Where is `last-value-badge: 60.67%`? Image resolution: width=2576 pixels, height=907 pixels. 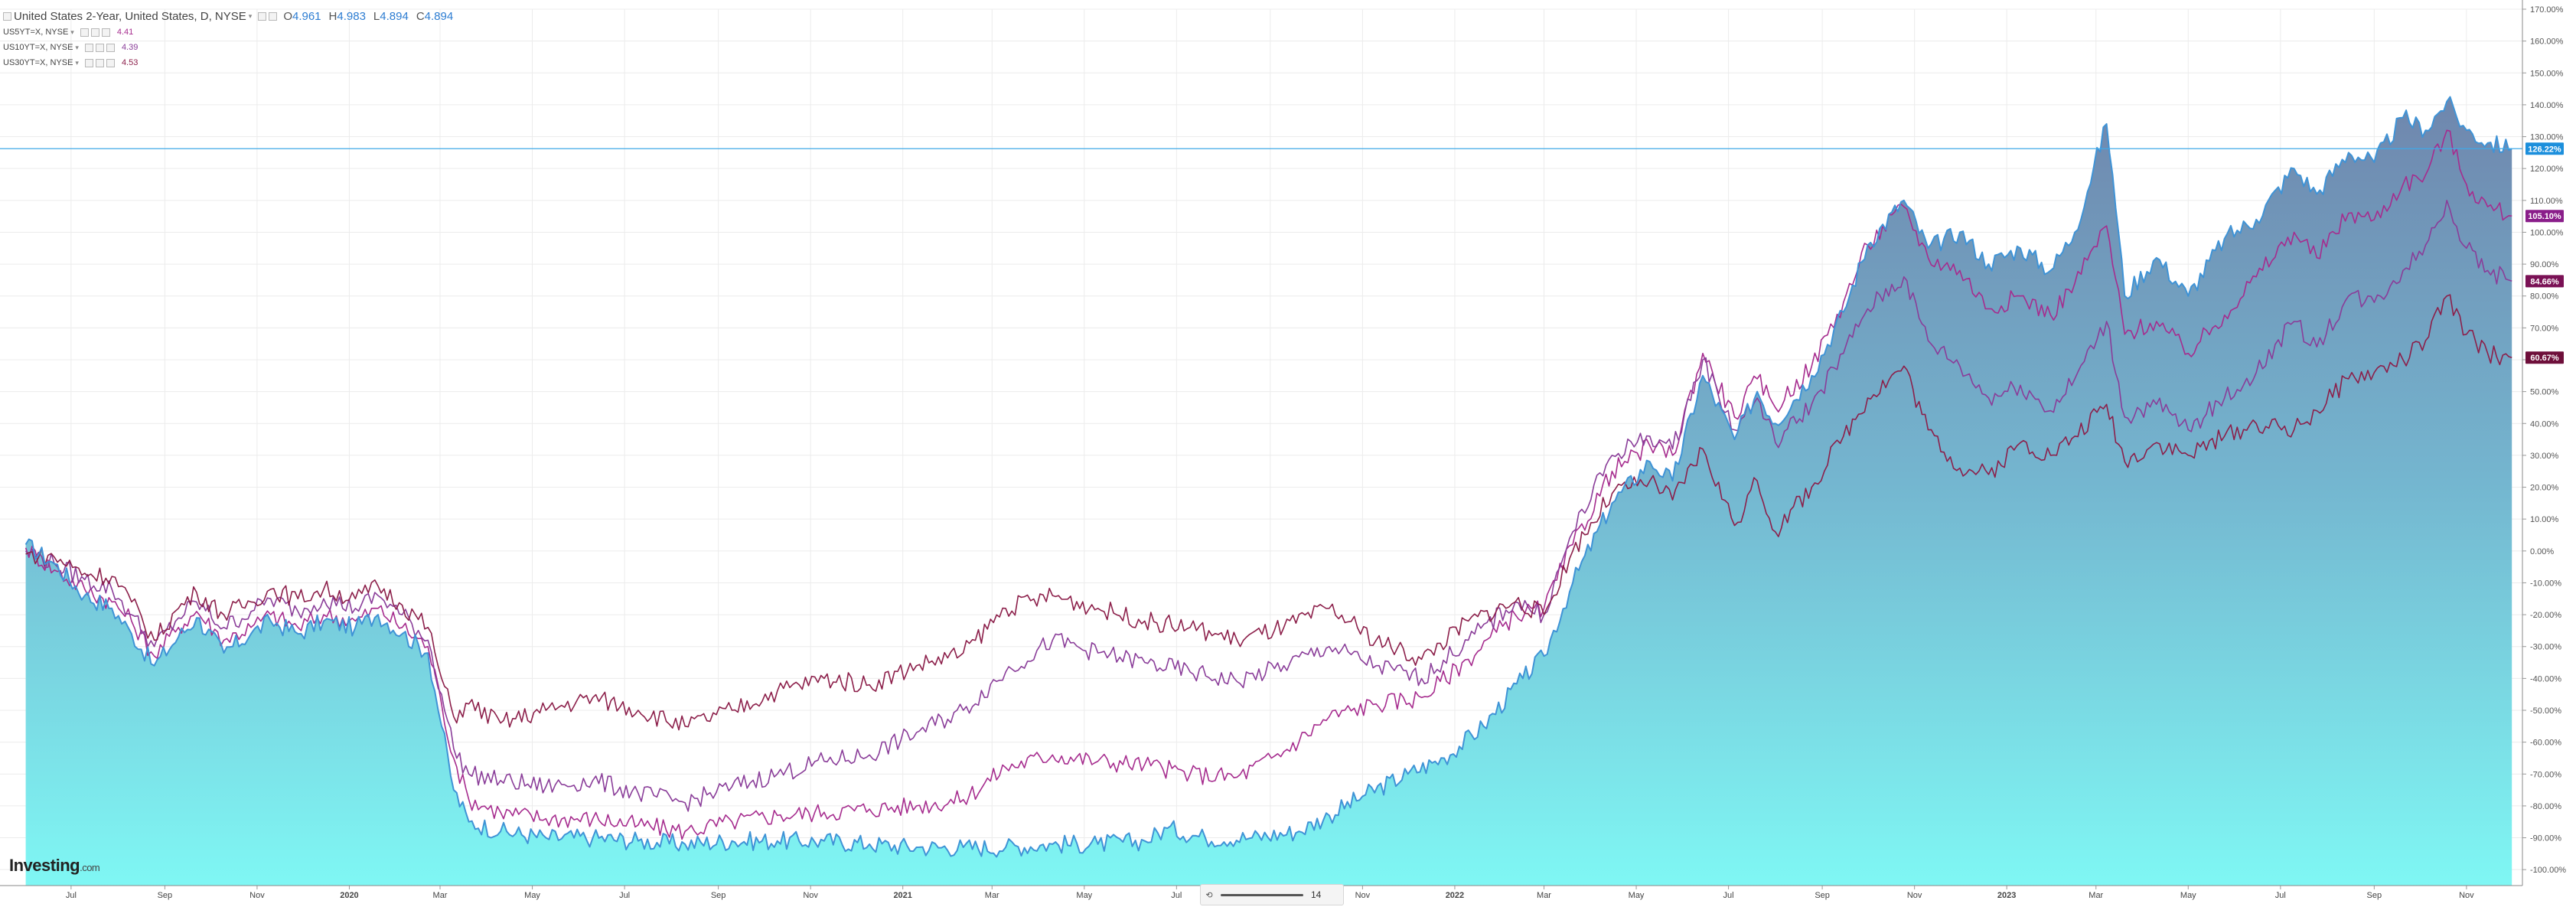
last-value-badge: 60.67% is located at coordinates (2544, 357).